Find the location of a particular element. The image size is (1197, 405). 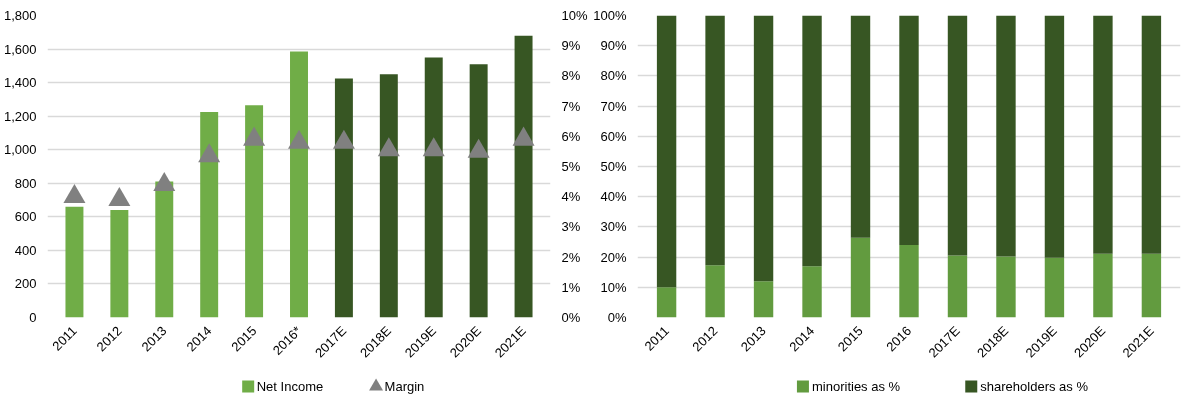

legend-label: minorities as % is located at coordinates (856, 386).